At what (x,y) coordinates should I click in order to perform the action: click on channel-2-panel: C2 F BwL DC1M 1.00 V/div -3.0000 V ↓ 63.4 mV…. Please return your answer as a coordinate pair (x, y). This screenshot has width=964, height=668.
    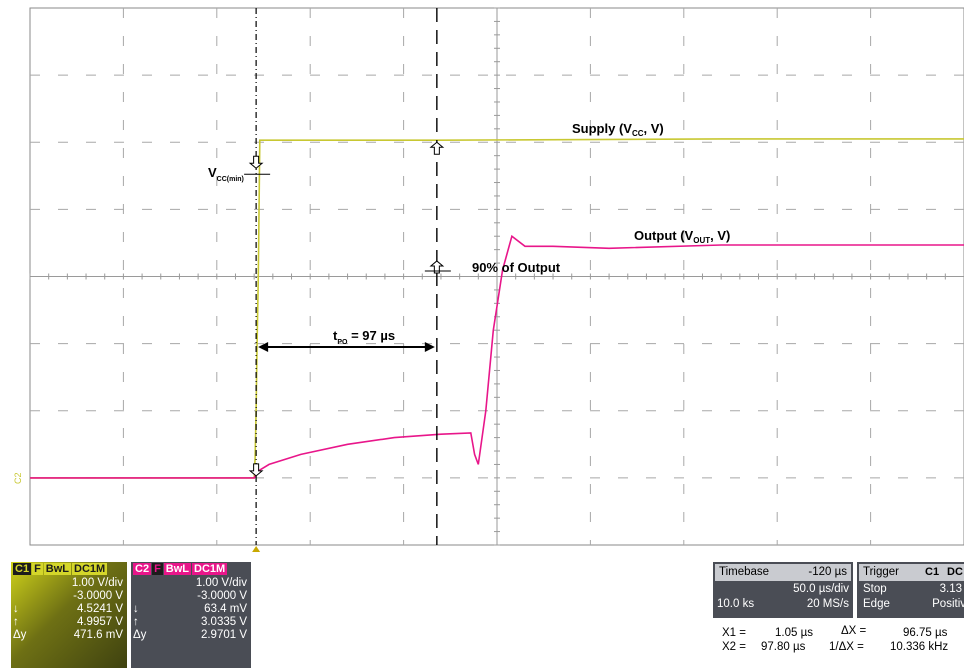
    Looking at the image, I should click on (191, 615).